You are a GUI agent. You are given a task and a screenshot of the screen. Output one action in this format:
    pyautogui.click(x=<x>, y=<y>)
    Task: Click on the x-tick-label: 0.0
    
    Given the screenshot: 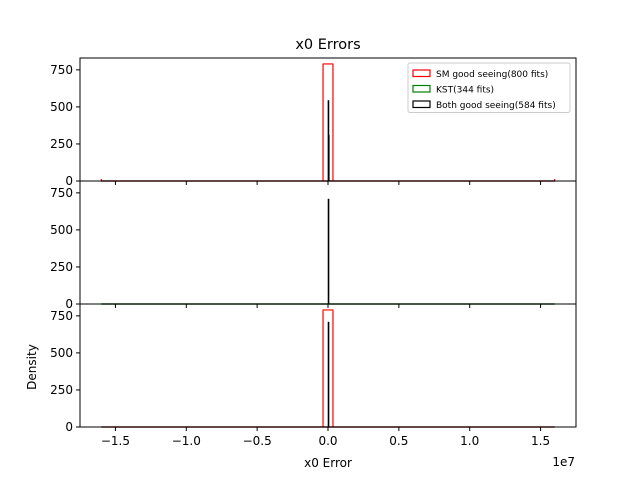 What is the action you would take?
    pyautogui.click(x=327, y=441)
    